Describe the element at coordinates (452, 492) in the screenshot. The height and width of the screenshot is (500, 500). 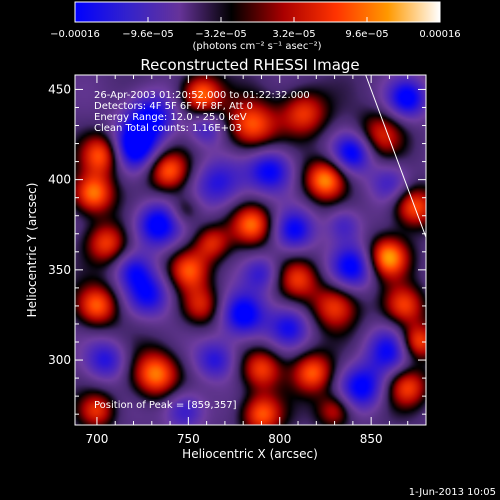
I see `footer-timestamp: 1-Jun-2013 10:05` at that location.